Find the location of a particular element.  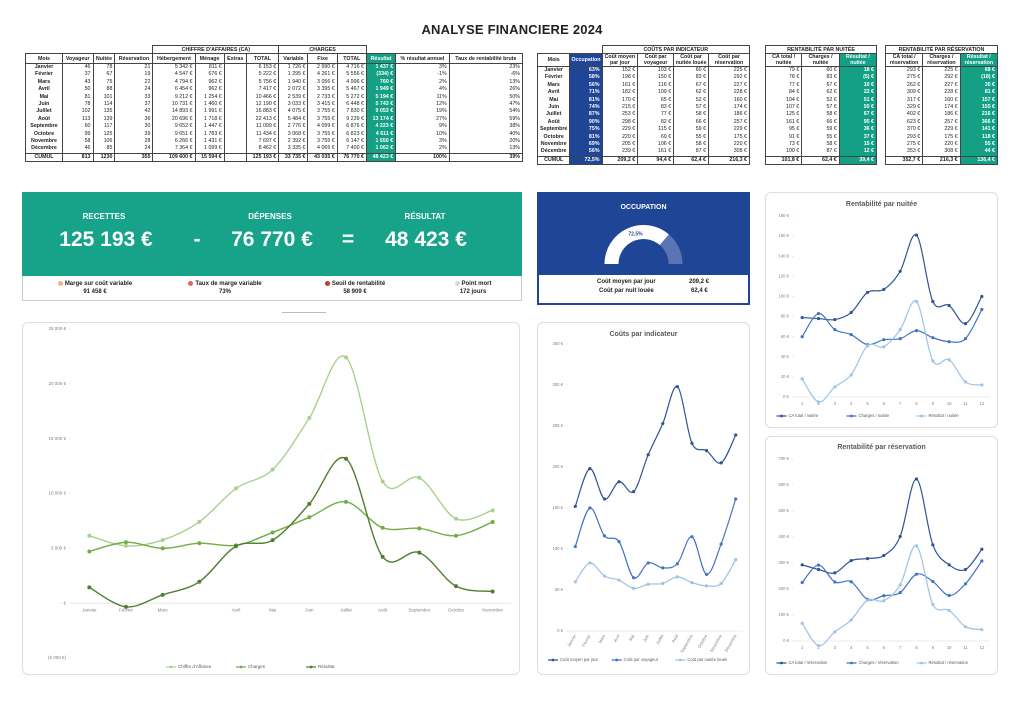

table-cell: 1 062 € is located at coordinates (381, 149).